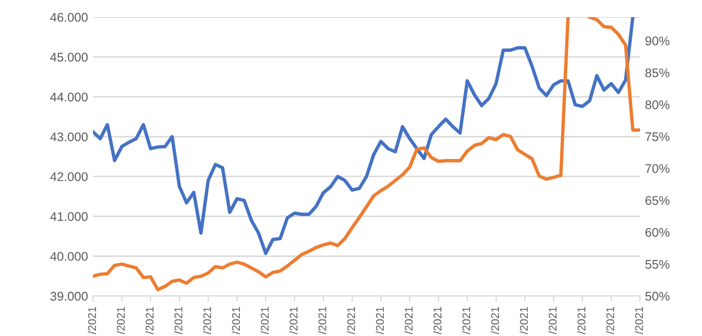  I want to click on y2-tick-label: 70%, so click(658, 169).